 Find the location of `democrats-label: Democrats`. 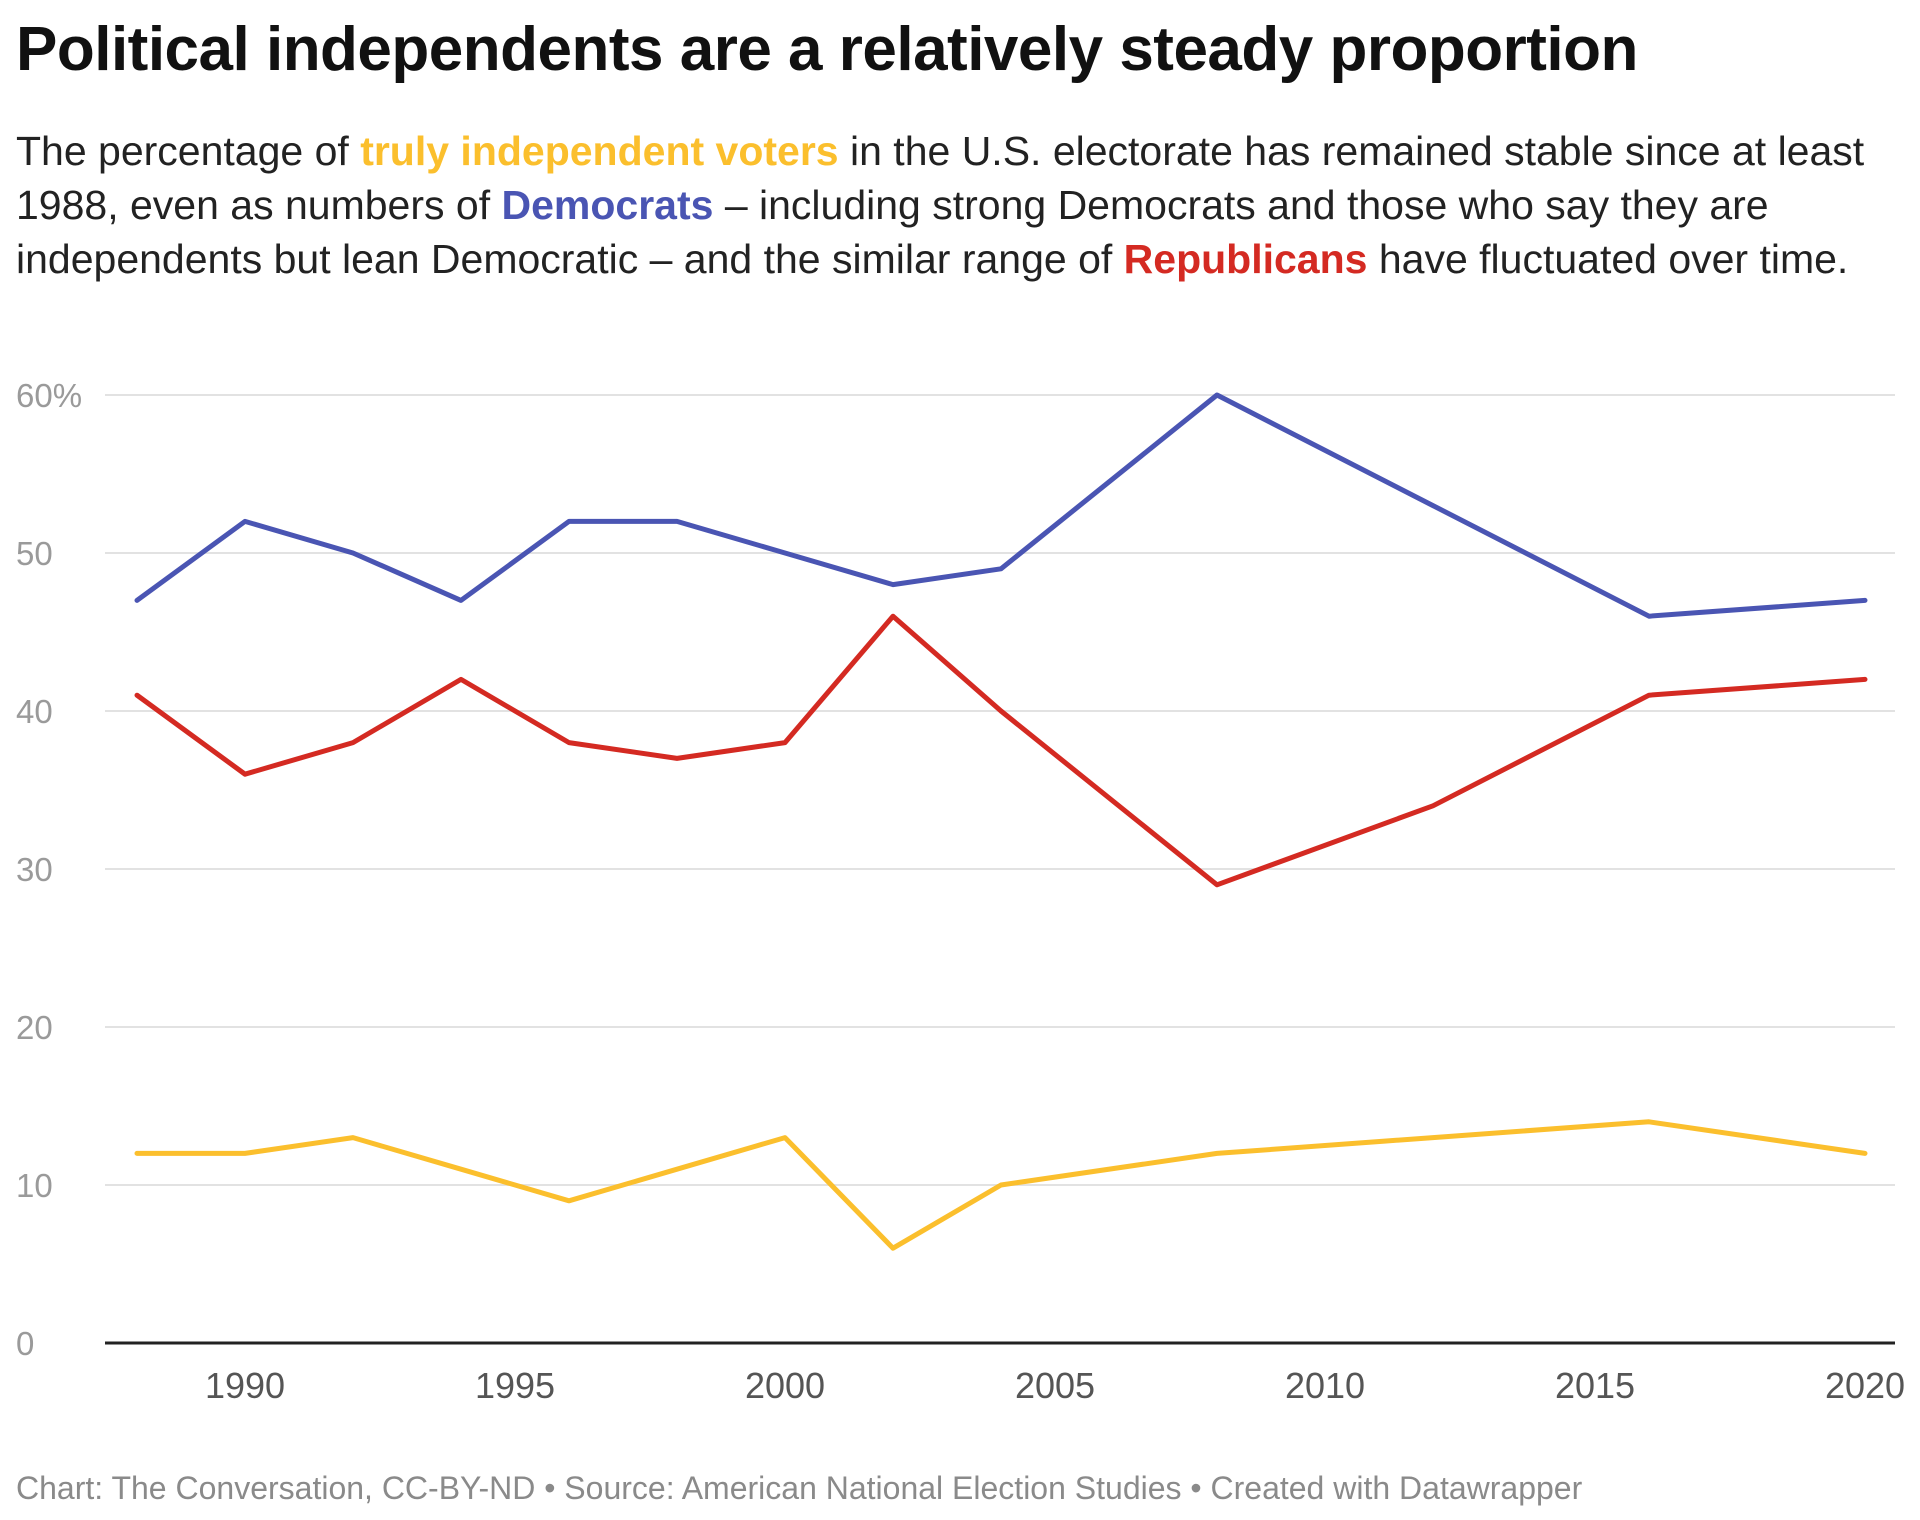

democrats-label: Democrats is located at coordinates (607, 205).